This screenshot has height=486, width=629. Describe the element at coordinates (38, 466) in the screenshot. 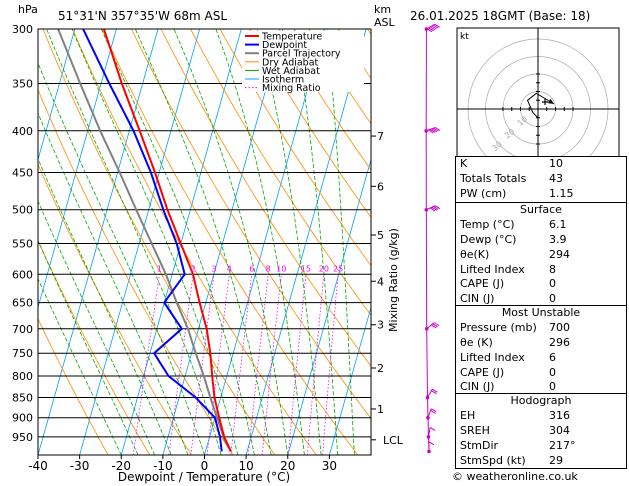

I see `x-tick-label: -40` at that location.